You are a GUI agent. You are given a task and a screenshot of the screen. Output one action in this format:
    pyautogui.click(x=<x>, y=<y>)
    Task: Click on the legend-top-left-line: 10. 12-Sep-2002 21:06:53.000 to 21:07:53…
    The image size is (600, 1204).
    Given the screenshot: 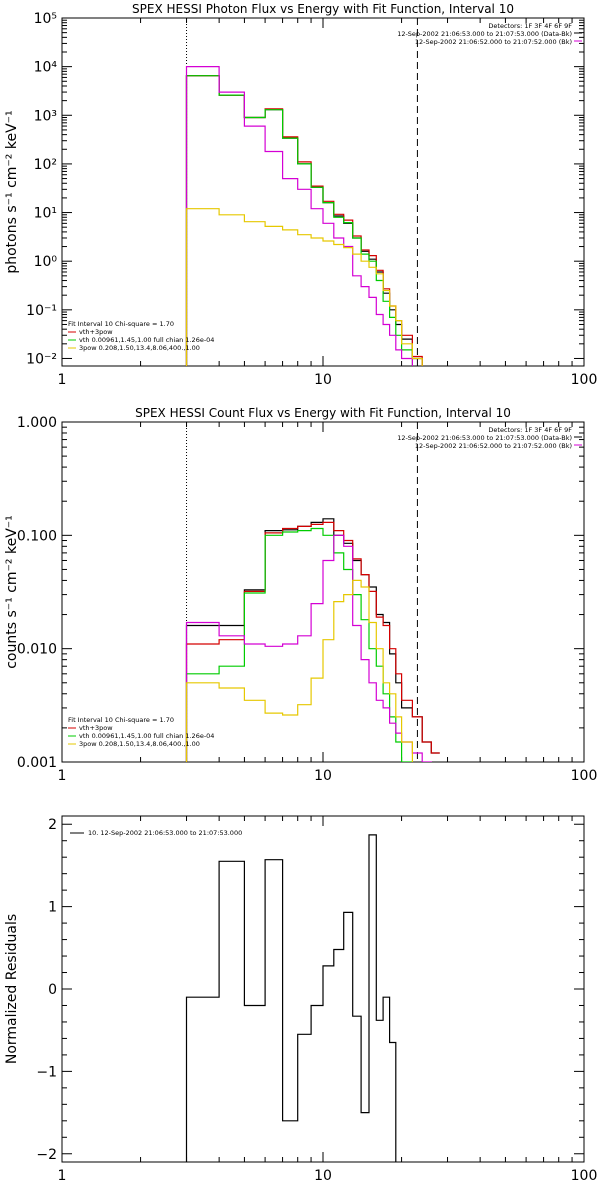 What is the action you would take?
    pyautogui.click(x=165, y=833)
    